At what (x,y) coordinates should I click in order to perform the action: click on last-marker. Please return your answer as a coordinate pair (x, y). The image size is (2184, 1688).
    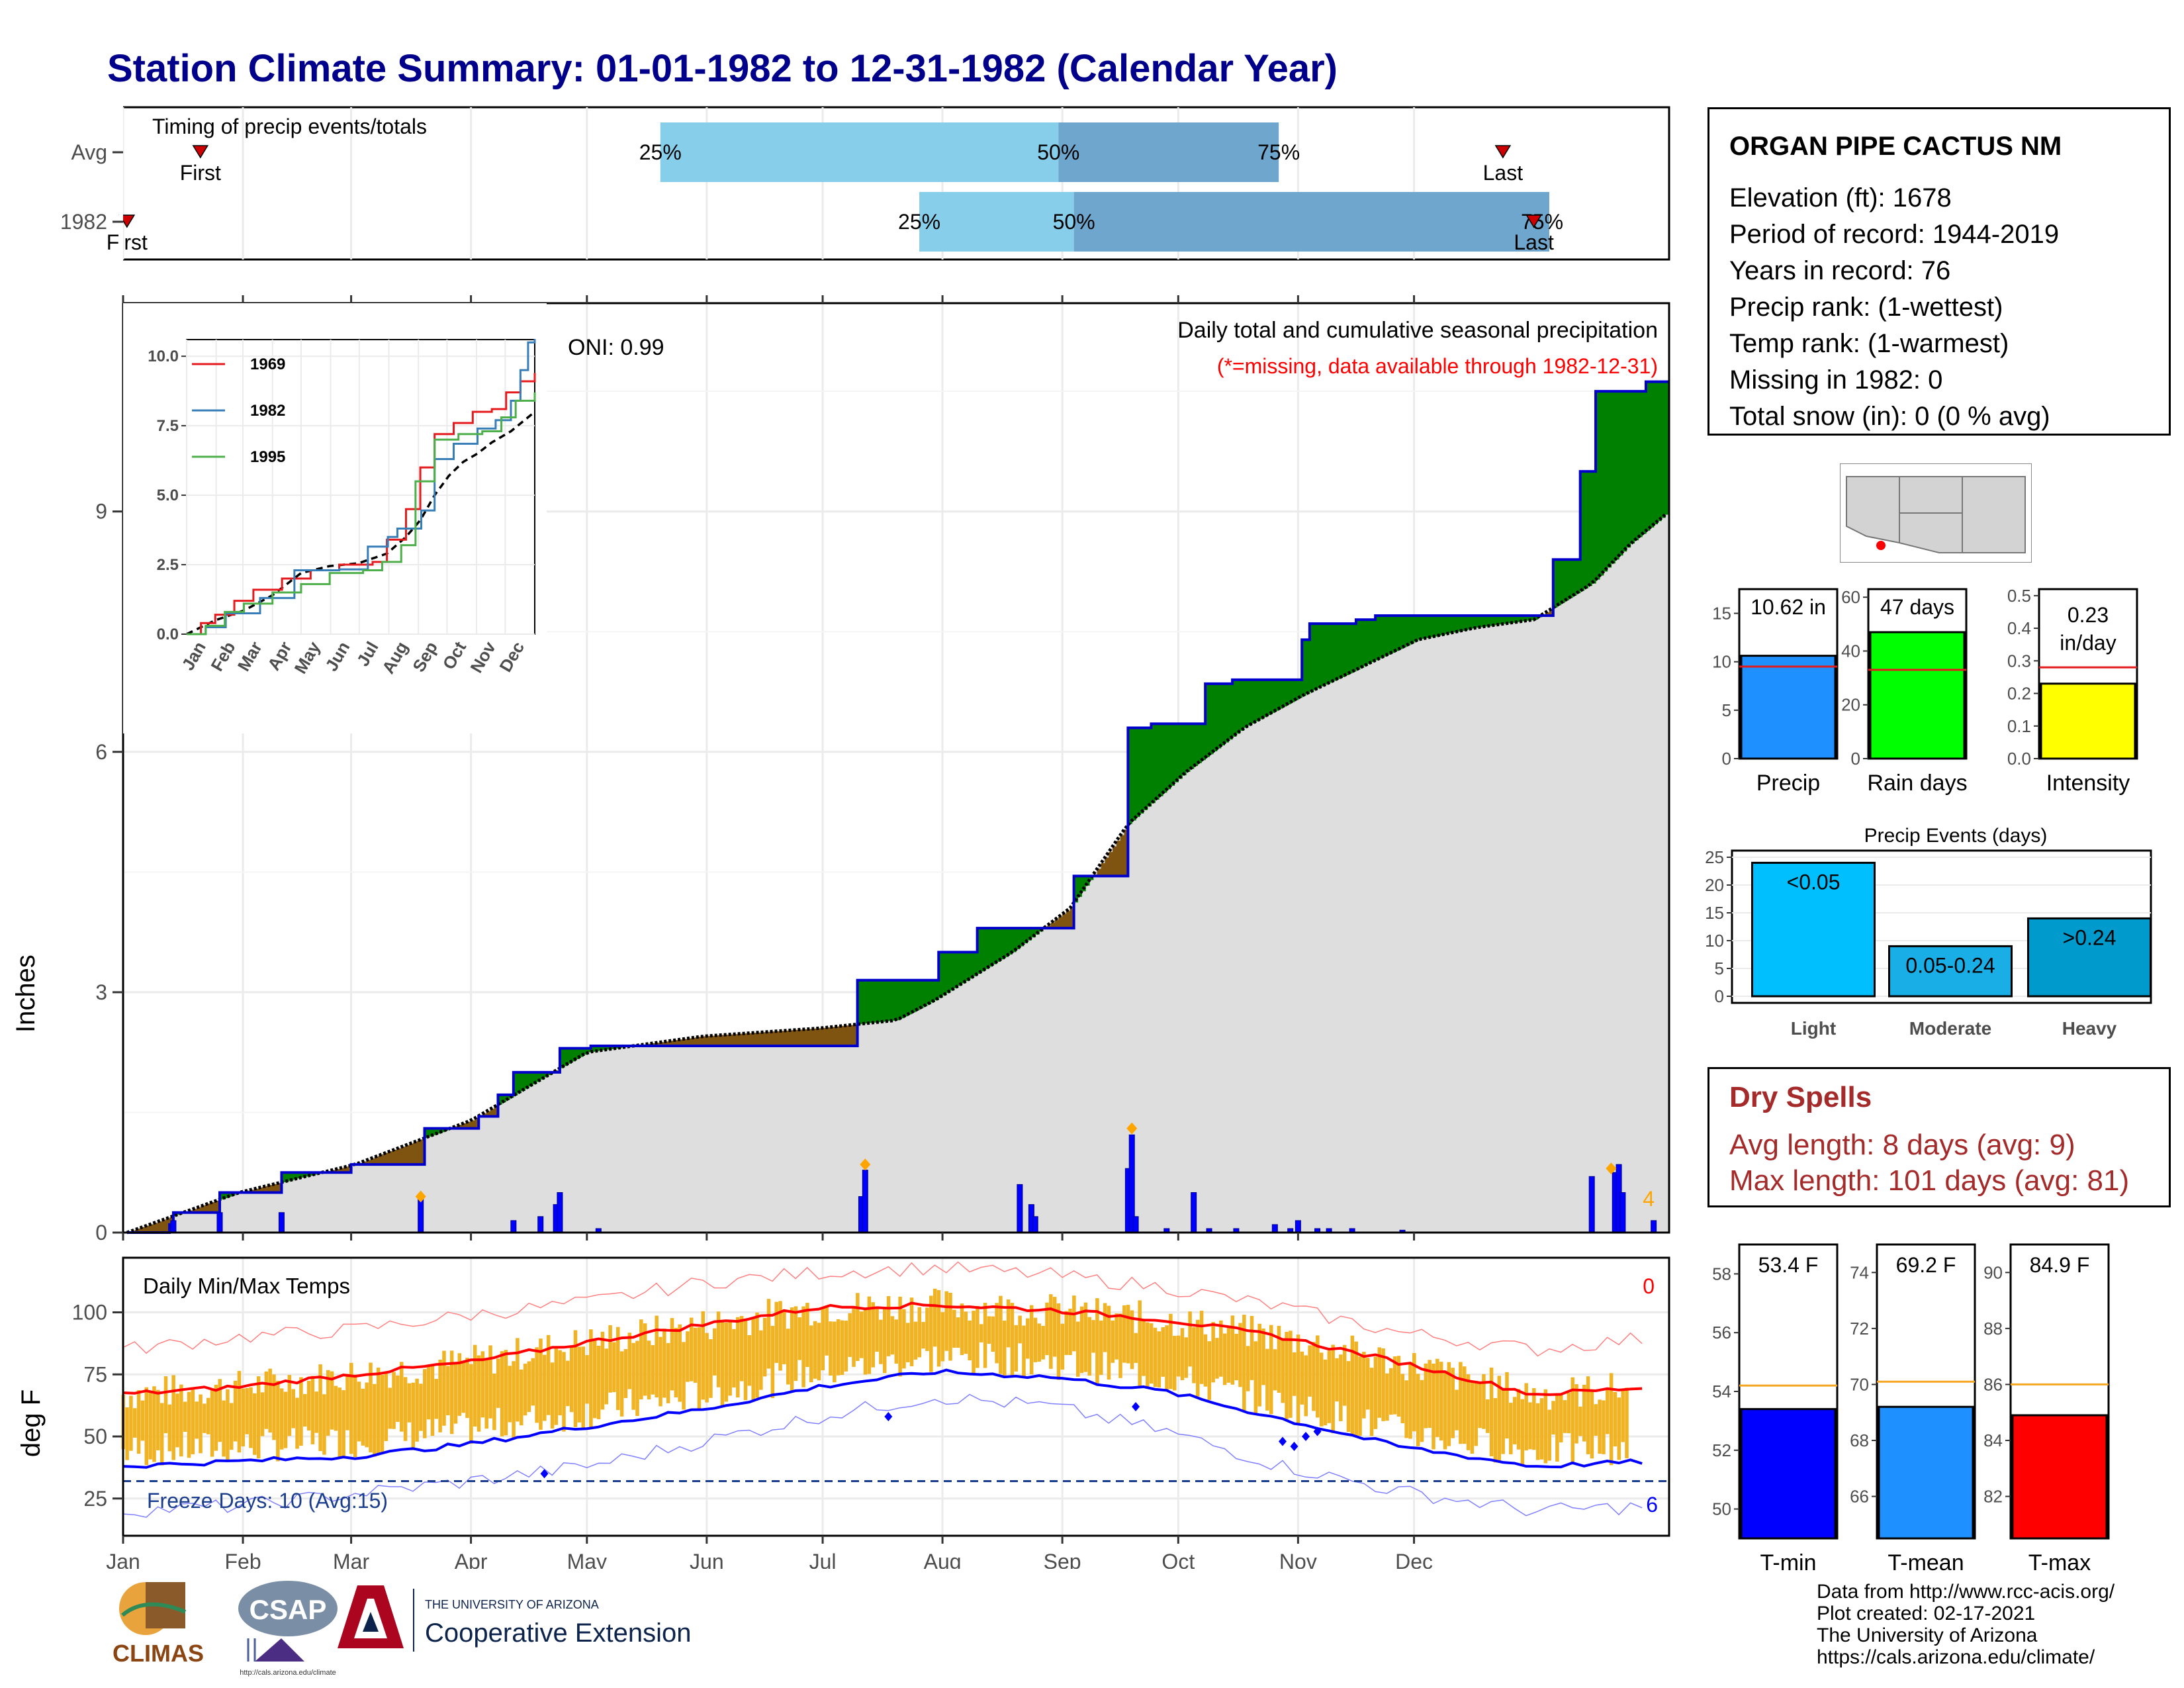
    Looking at the image, I should click on (1503, 152).